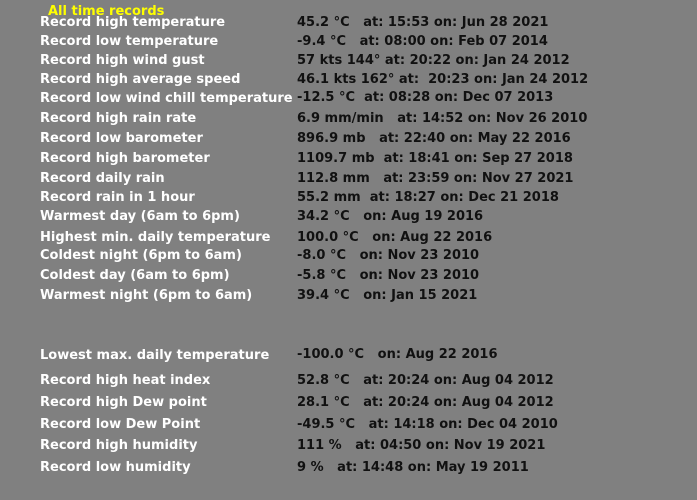 The height and width of the screenshot is (500, 697). What do you see at coordinates (118, 118) in the screenshot?
I see `record-label: Record high rain rate` at bounding box center [118, 118].